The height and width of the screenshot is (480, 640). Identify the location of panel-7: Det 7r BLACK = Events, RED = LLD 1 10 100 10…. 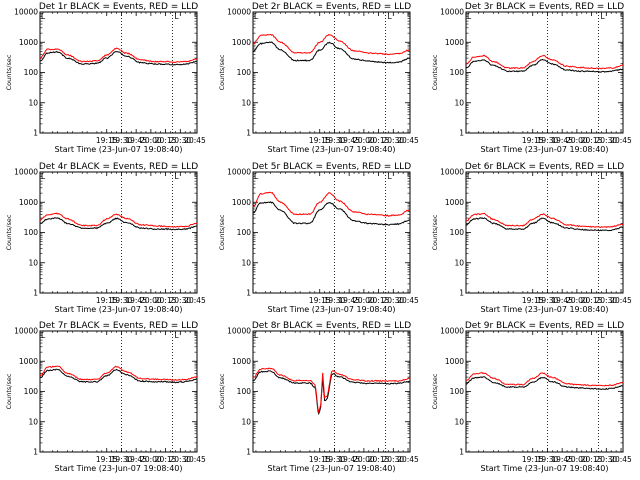
(105, 397).